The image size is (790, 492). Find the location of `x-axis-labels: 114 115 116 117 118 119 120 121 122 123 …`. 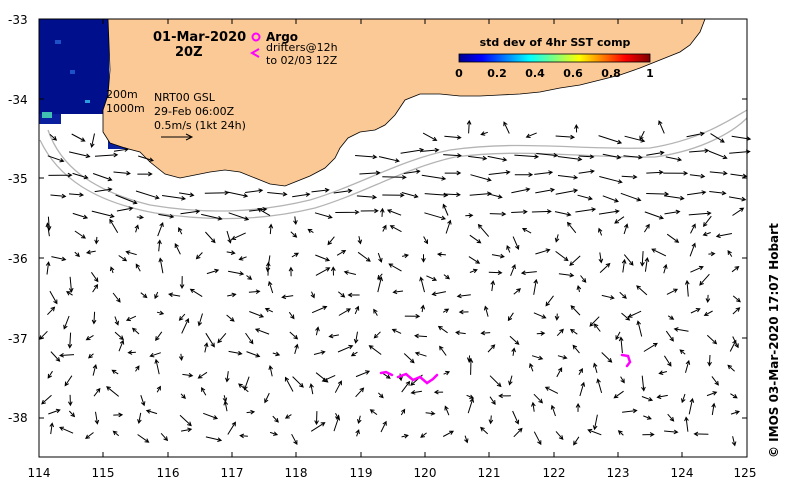

x-axis-labels: 114 115 116 117 118 119 120 121 122 123 … is located at coordinates (392, 473).